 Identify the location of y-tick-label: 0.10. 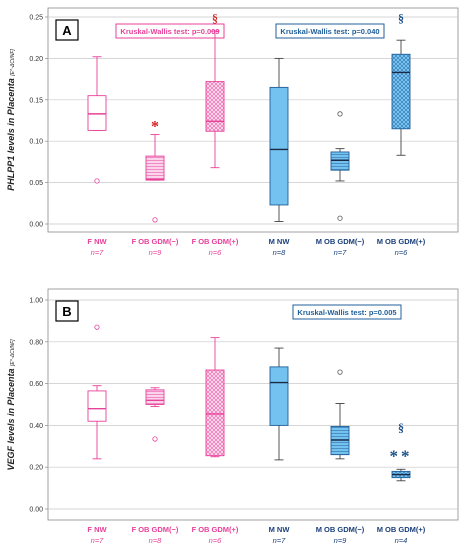
(36, 142).